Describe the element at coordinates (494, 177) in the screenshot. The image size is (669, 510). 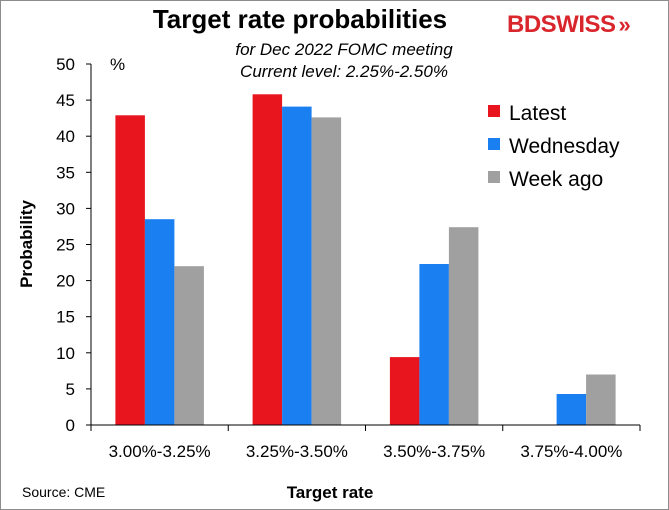
I see `legend-swatch-week-ago` at that location.